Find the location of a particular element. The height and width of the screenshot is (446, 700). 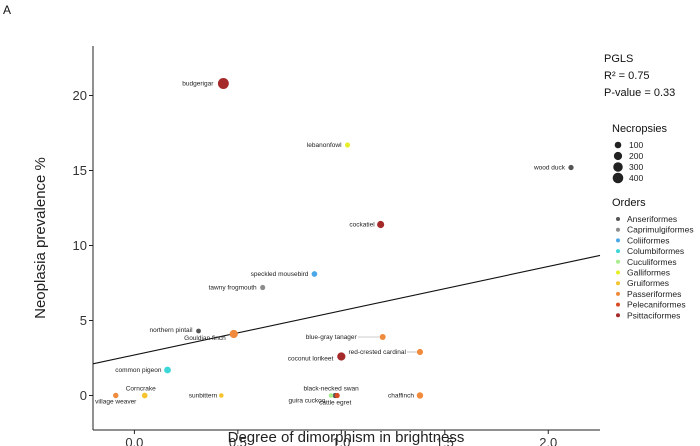

y-tick-label: 20 is located at coordinates (80, 95).